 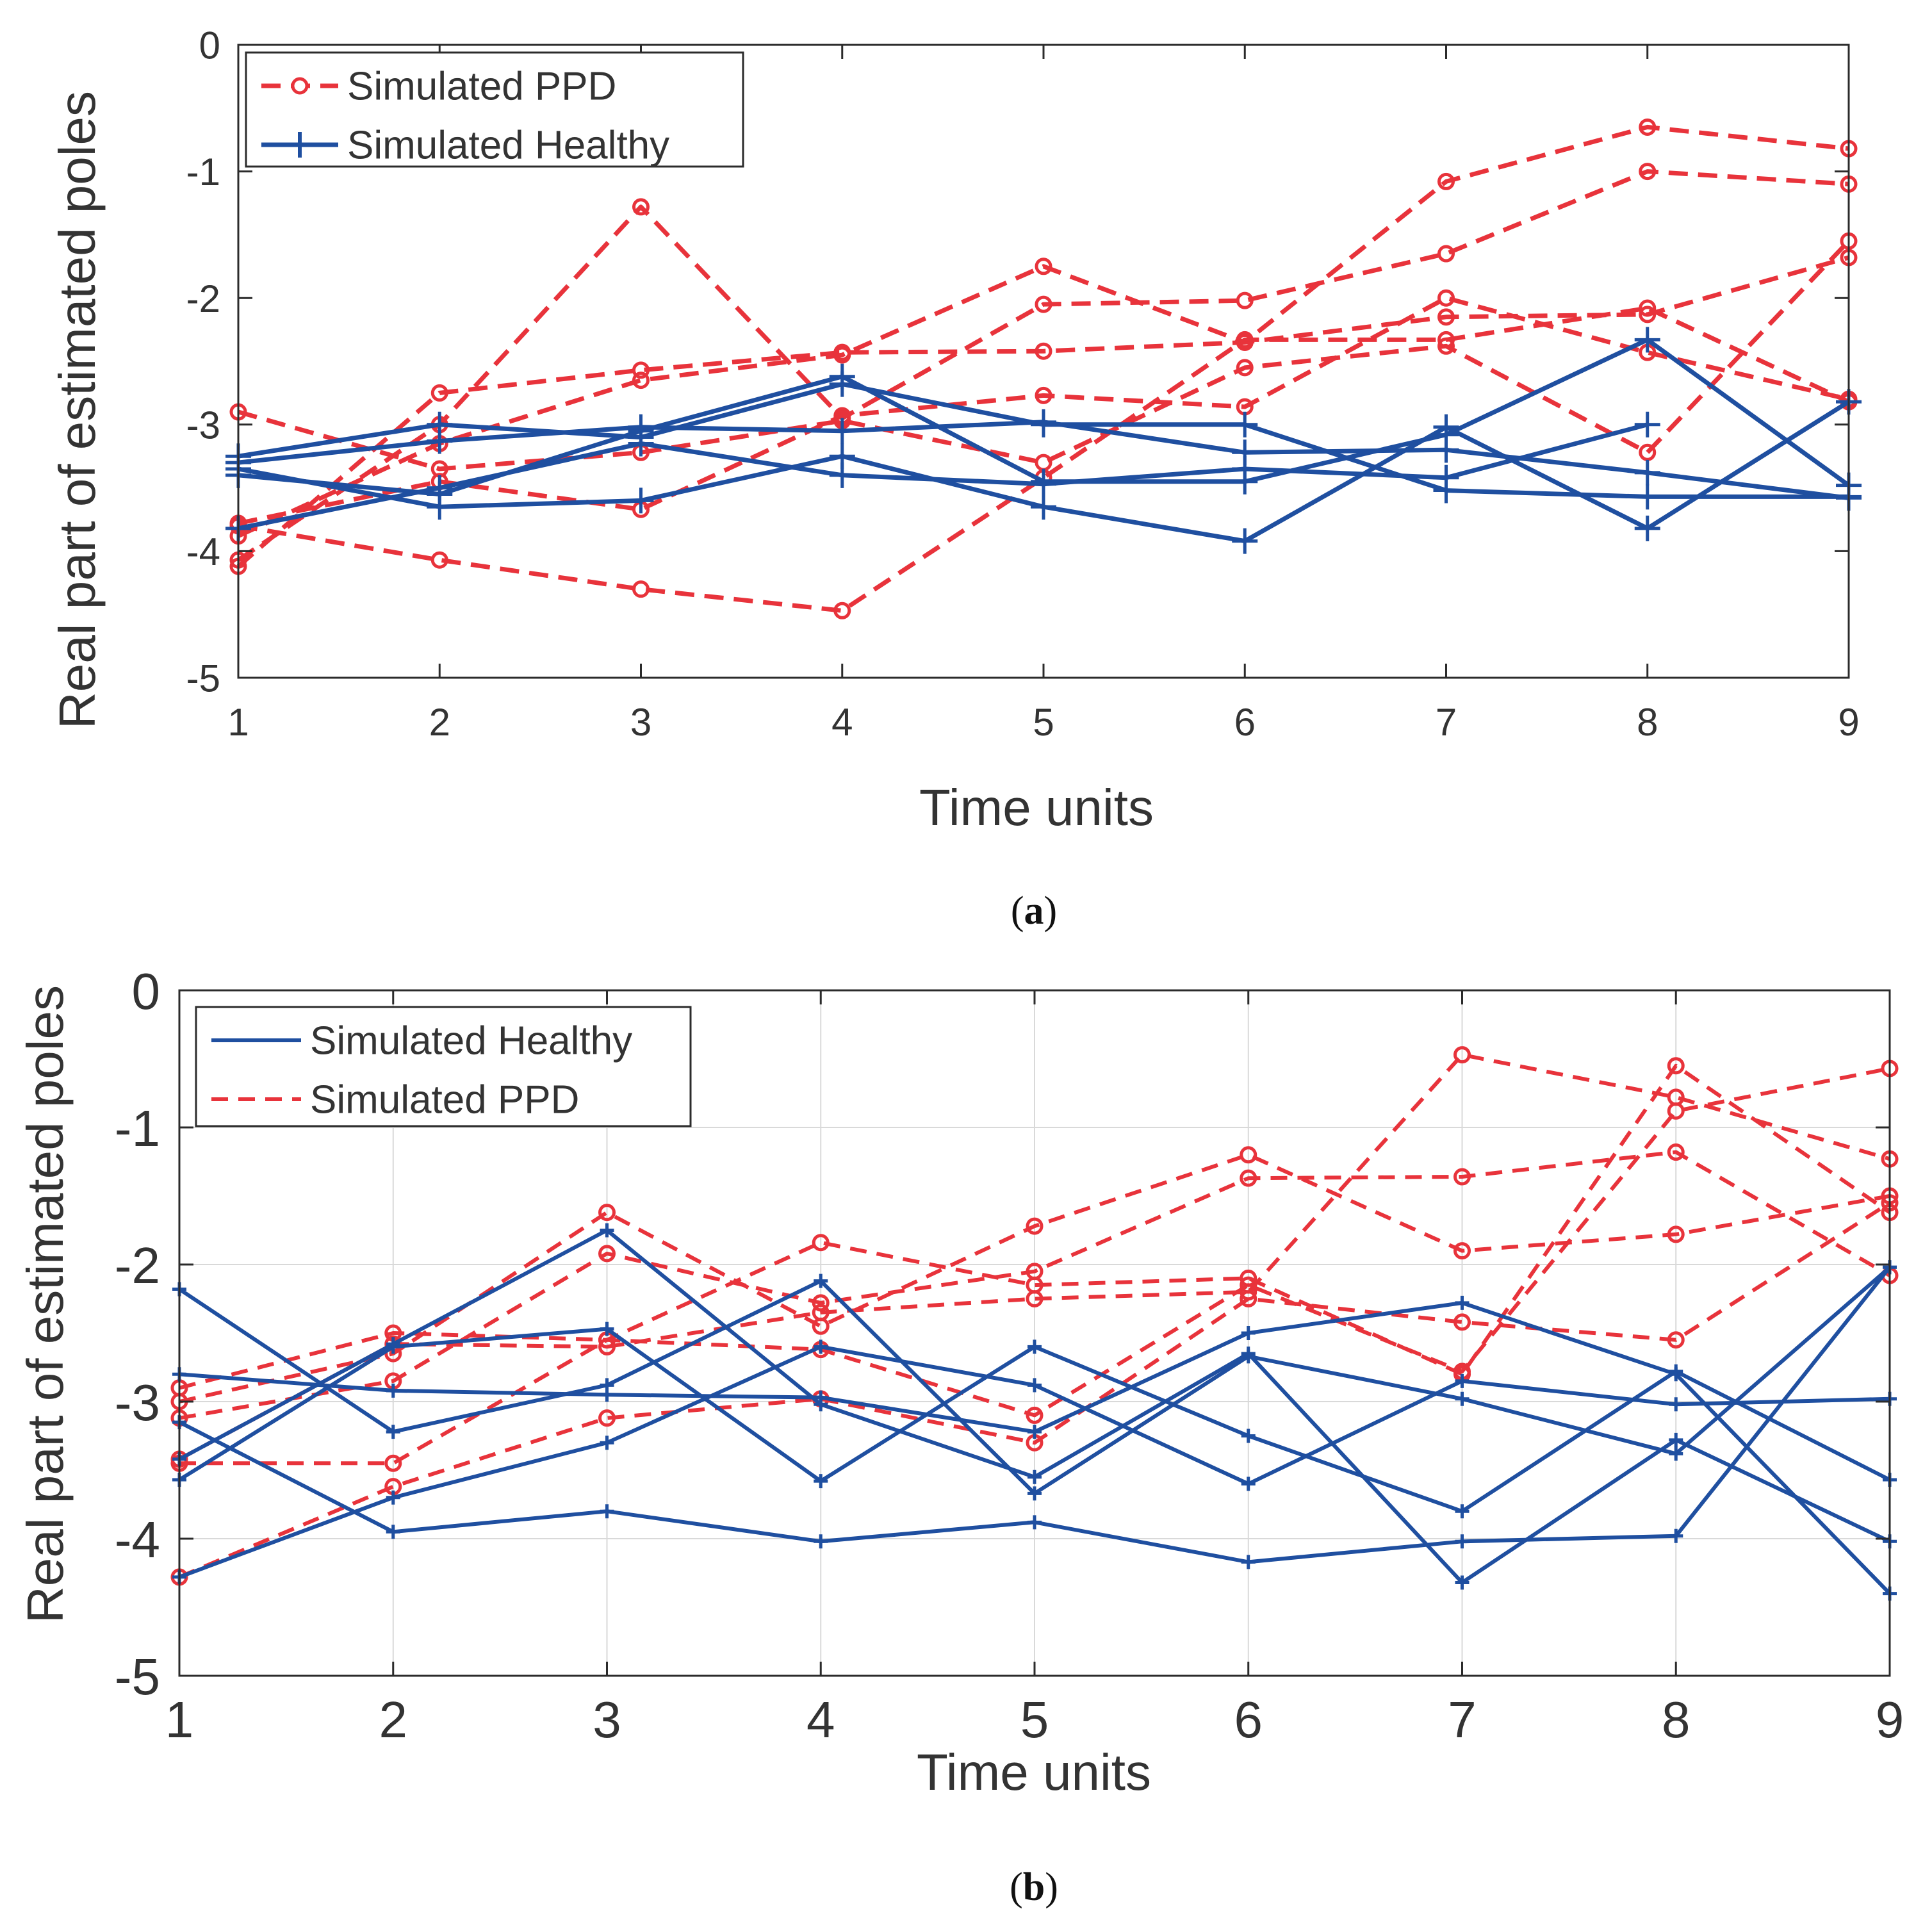 I want to click on y-axis-label: Real part of estimated poles, so click(x=45, y=1304).